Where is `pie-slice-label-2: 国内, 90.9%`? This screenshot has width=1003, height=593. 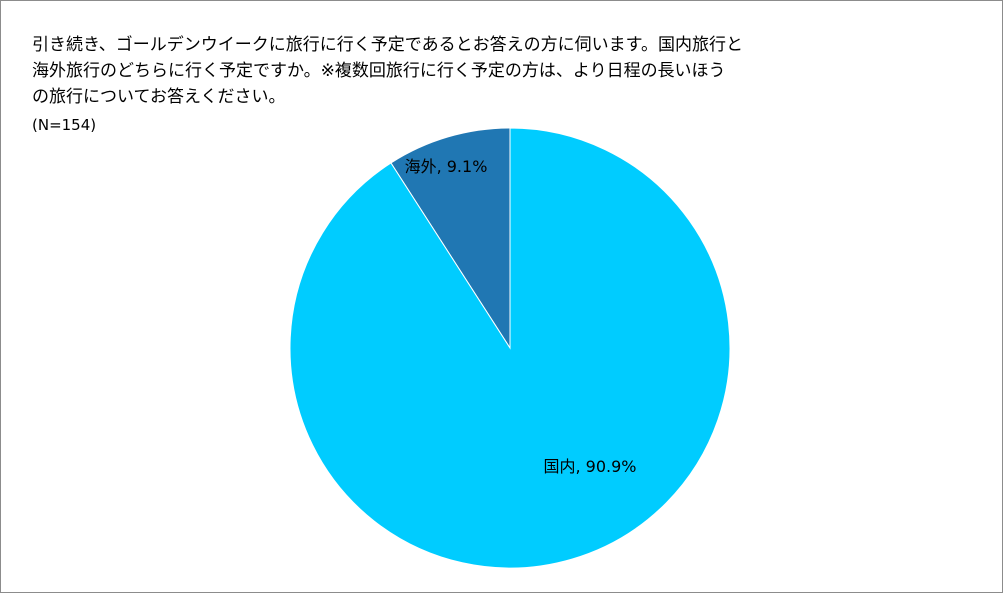
pie-slice-label-2: 国内, 90.9% is located at coordinates (589, 466).